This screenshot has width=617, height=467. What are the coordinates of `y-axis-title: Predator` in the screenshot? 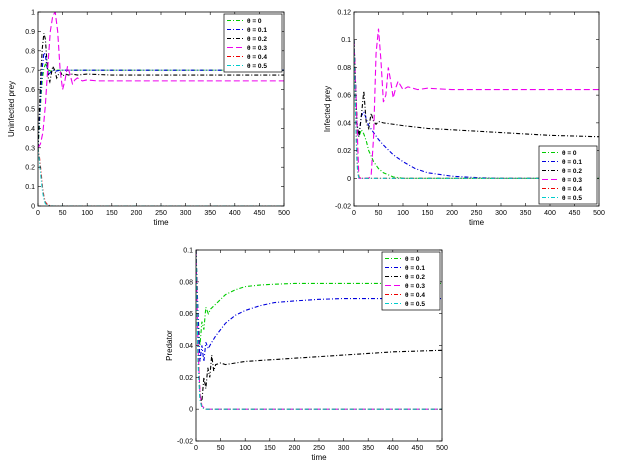 It's located at (169, 345).